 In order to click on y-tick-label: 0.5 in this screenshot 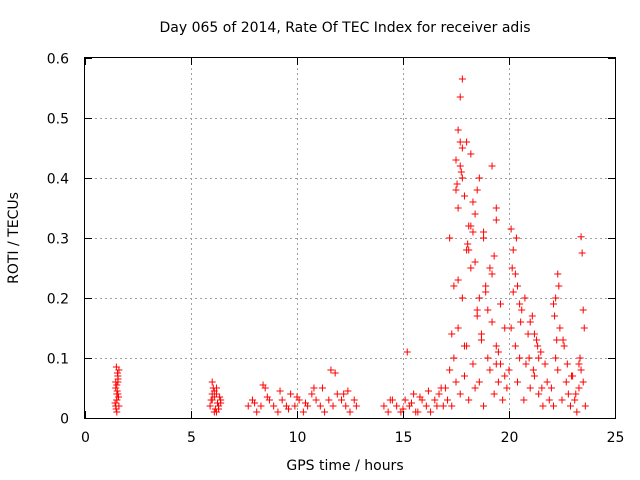, I will do `click(58, 120)`.